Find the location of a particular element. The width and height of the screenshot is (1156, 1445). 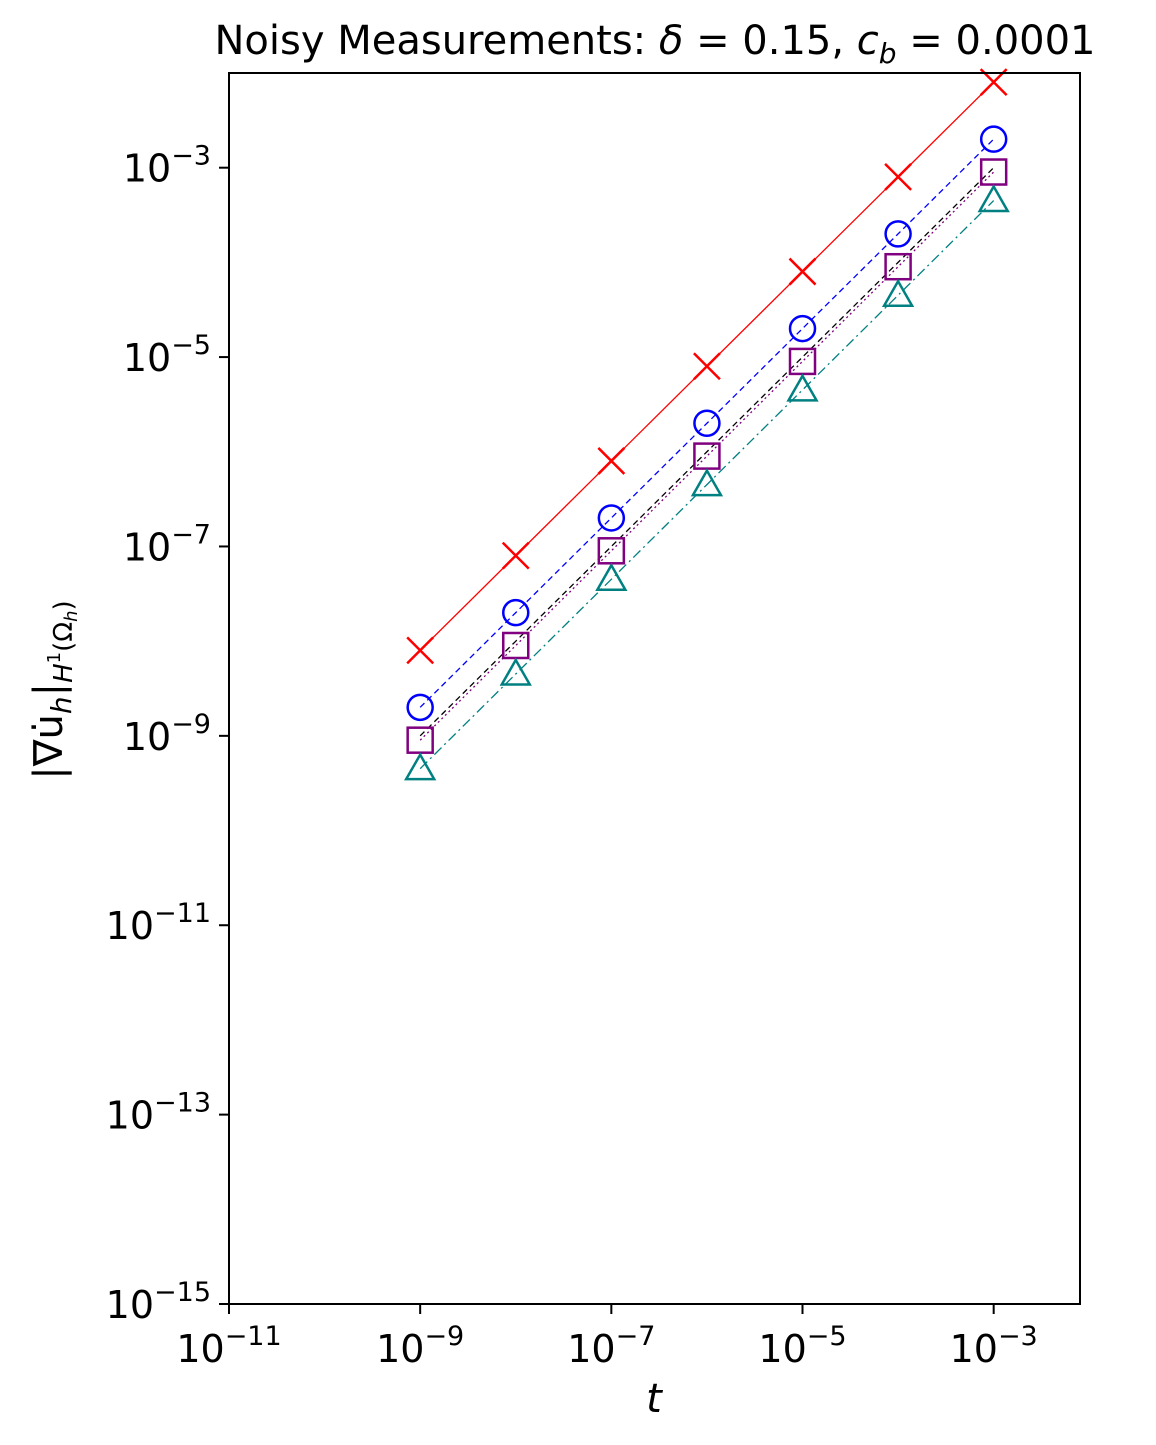

x-axis-ticks: 10⁻¹¹ 10⁻⁹ 10⁻⁷ 10⁻⁵ 10⁻³ is located at coordinates (607, 1337).